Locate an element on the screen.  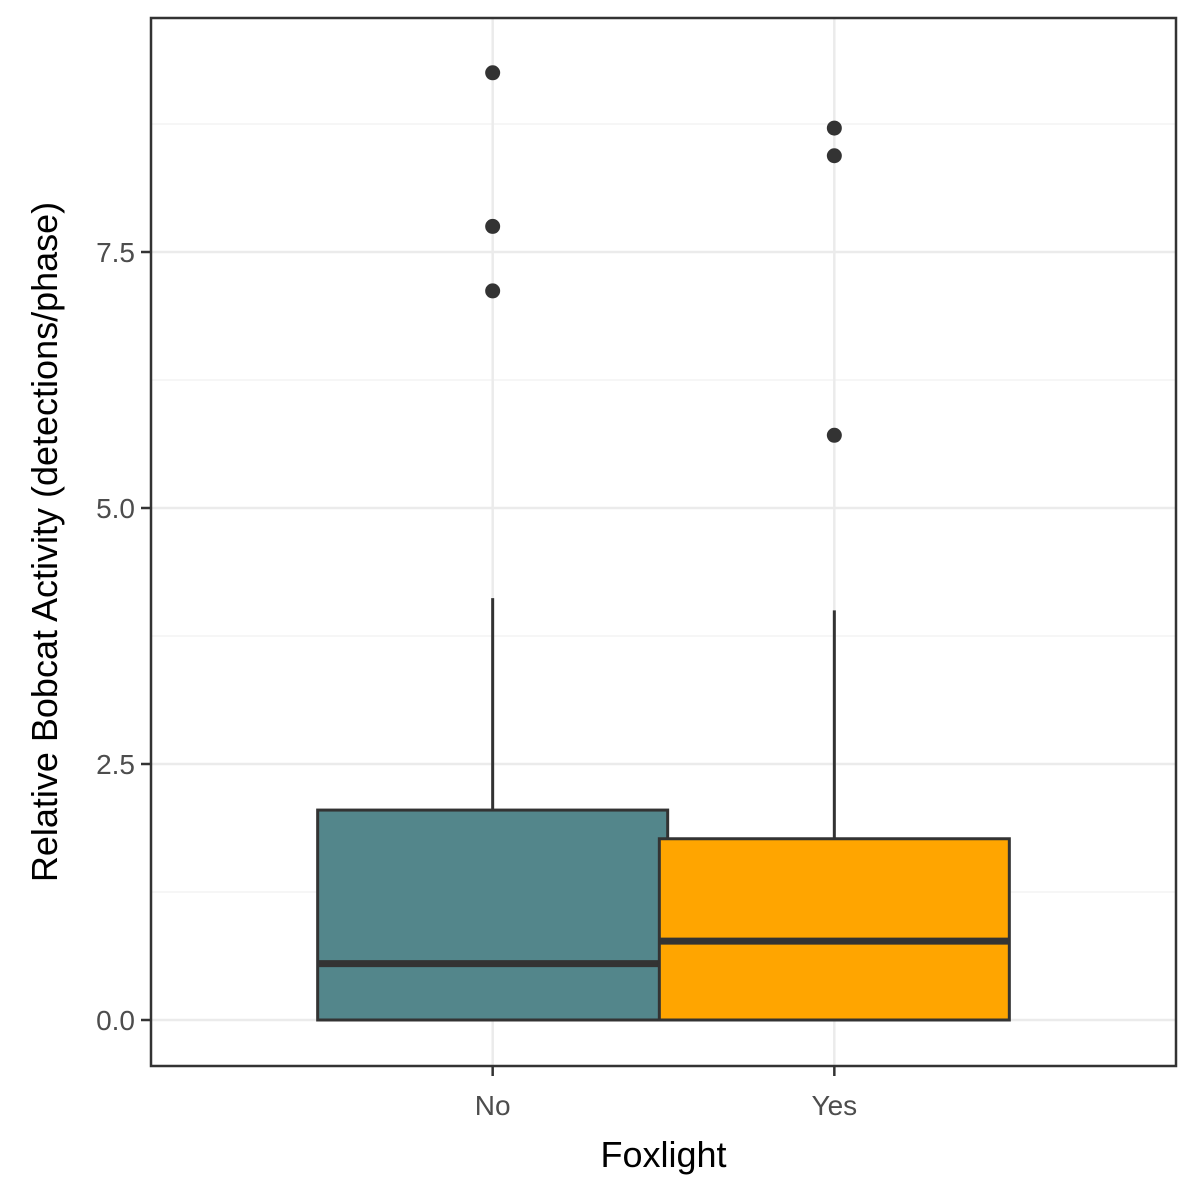
x-tick-label: No is located at coordinates (493, 1105).